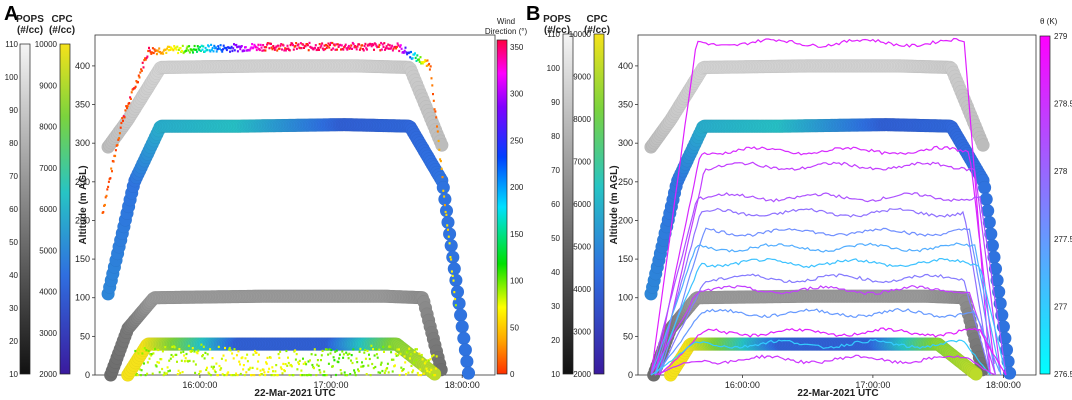 Image resolution: width=1072 pixels, height=400 pixels. What do you see at coordinates (555, 306) in the screenshot?
I see `colorbar-tick-label: 30` at bounding box center [555, 306].